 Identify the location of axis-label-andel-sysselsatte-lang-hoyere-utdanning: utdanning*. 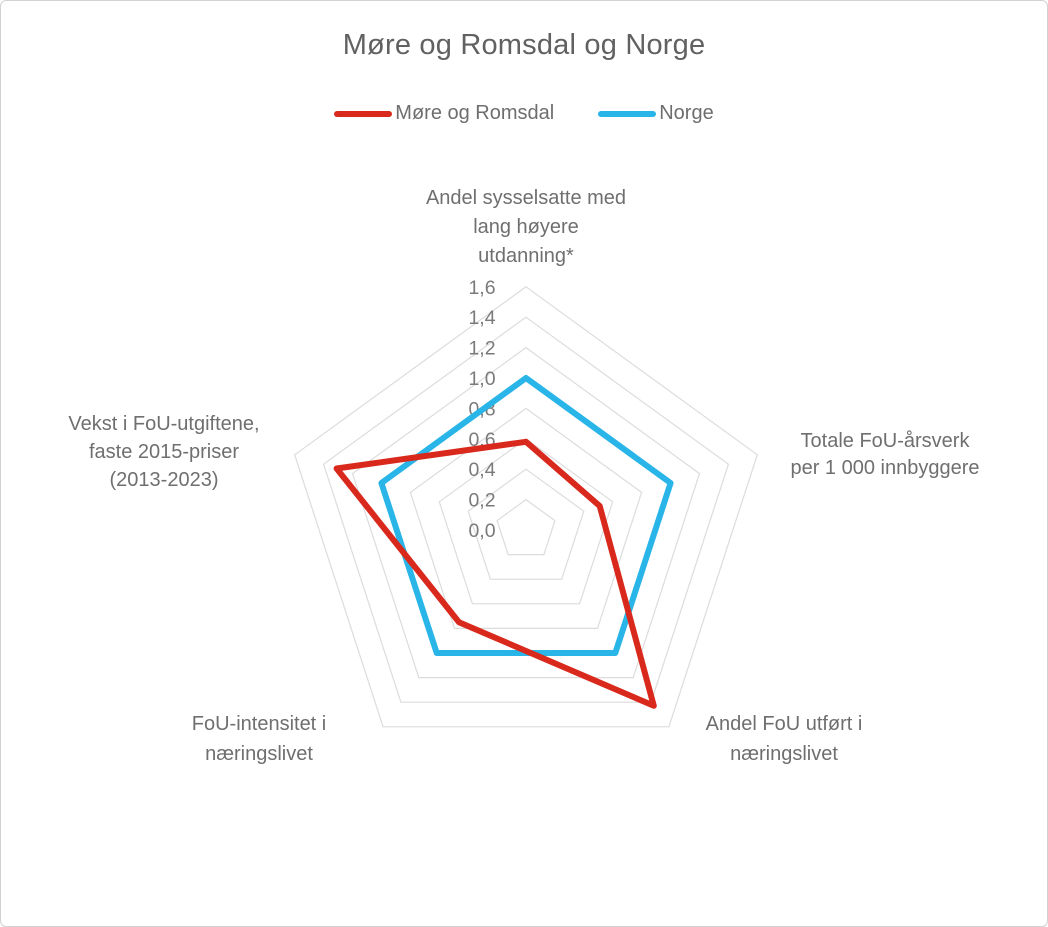
(526, 256).